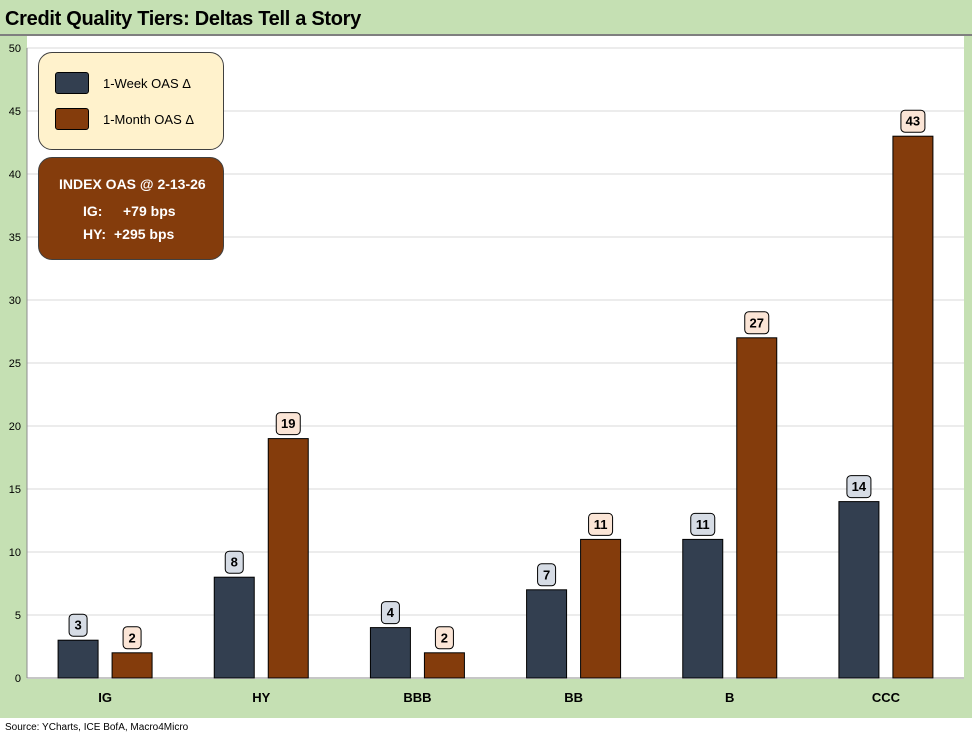  Describe the element at coordinates (417, 697) in the screenshot. I see `x-tick-label: BBB` at that location.